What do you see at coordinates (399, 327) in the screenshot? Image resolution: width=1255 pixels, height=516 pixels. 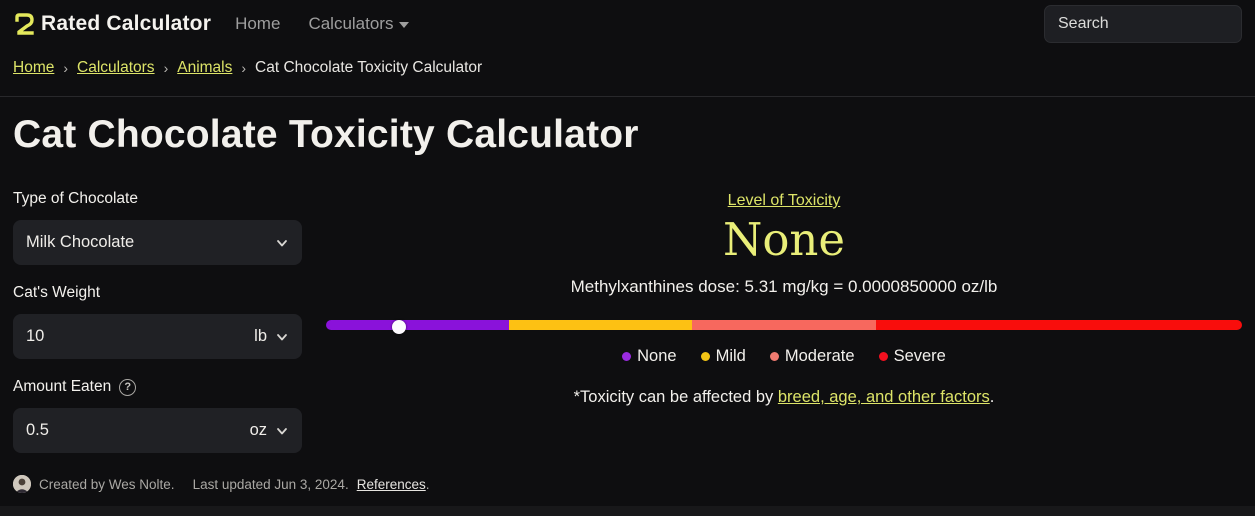 I see `toxicity-slider-thumb` at bounding box center [399, 327].